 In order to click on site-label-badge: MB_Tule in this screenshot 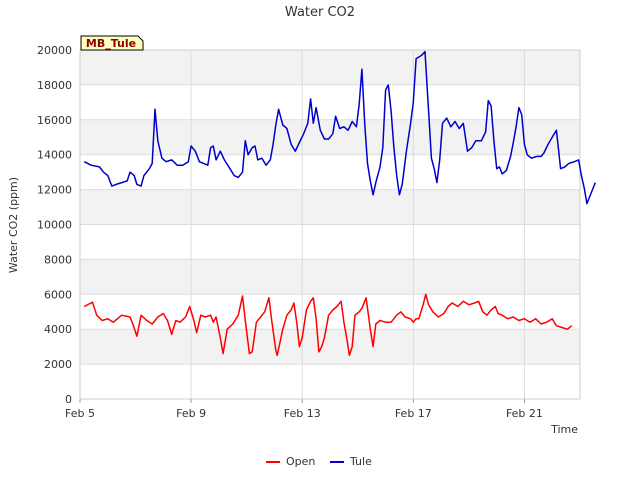, I will do `click(112, 43)`.